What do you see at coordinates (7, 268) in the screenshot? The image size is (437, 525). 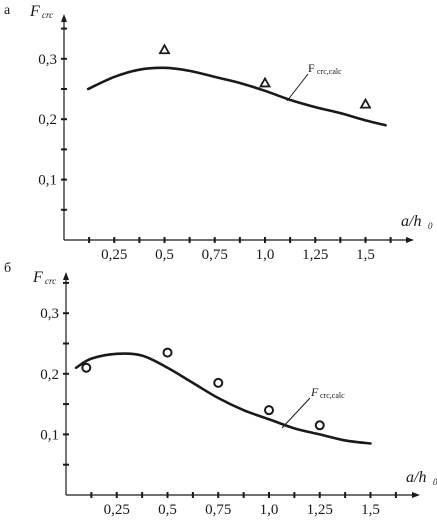 I see `panel-letter: б` at bounding box center [7, 268].